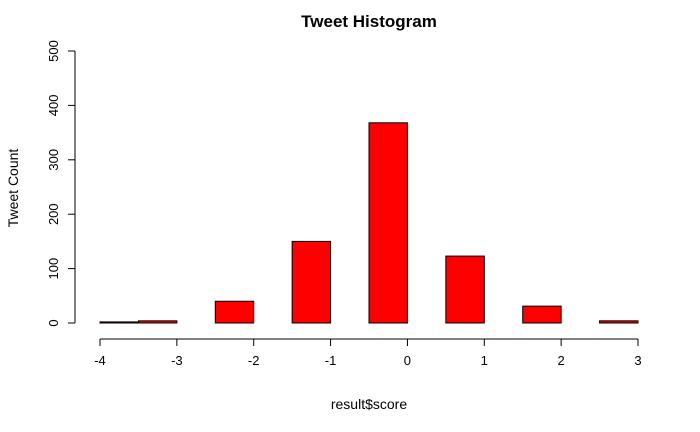  Describe the element at coordinates (331, 360) in the screenshot. I see `x-tick-label: -1` at that location.